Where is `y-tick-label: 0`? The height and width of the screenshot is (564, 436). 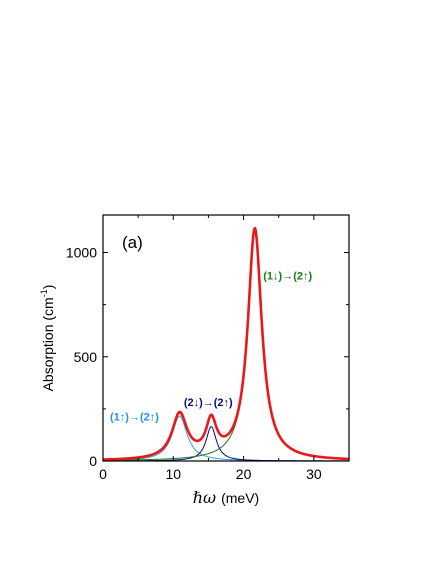 y-tick-label: 0 is located at coordinates (93, 461).